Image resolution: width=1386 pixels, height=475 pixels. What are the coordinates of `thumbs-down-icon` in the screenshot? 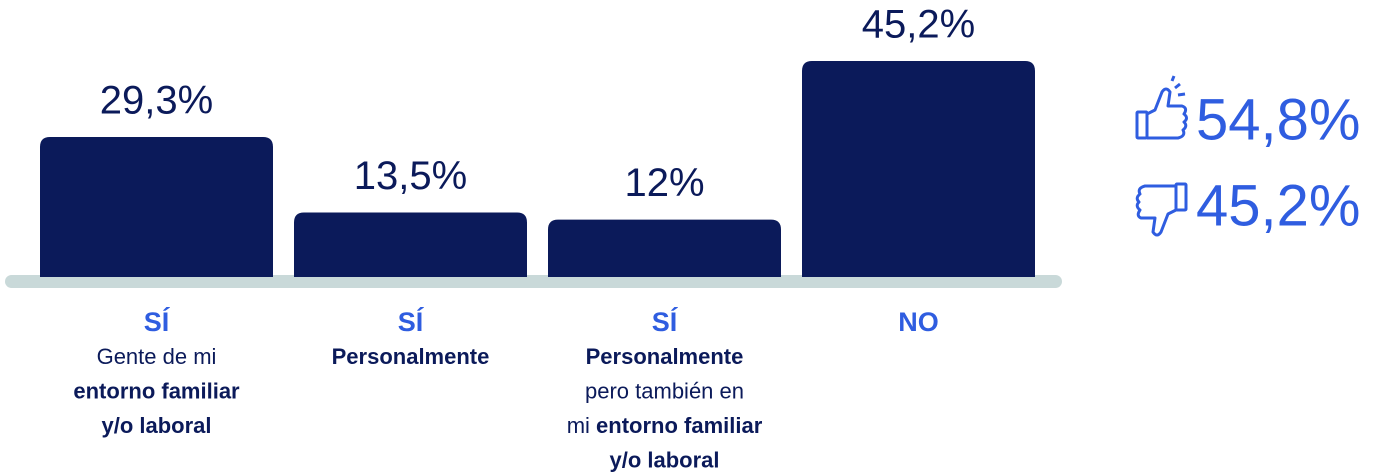 It's located at (1161, 209).